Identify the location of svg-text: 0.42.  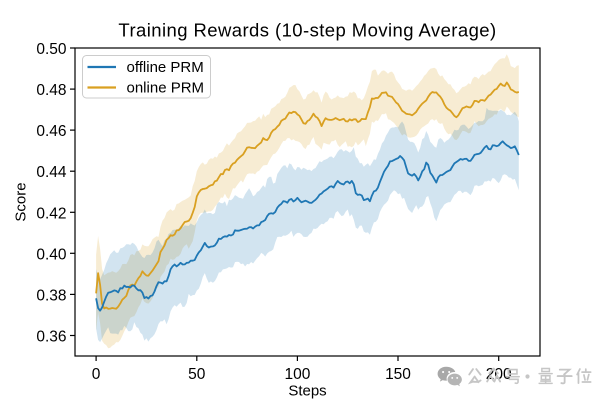
(51, 213).